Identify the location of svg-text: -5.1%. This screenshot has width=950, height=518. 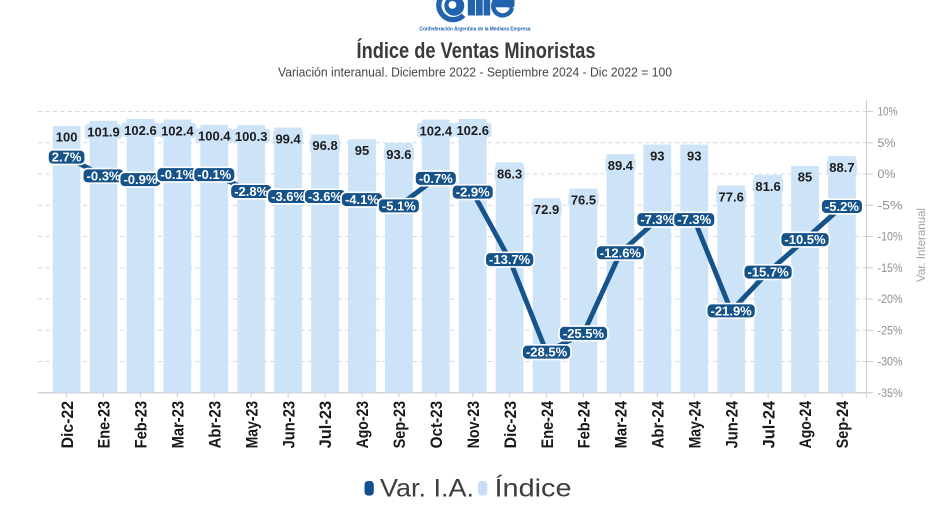
(399, 205).